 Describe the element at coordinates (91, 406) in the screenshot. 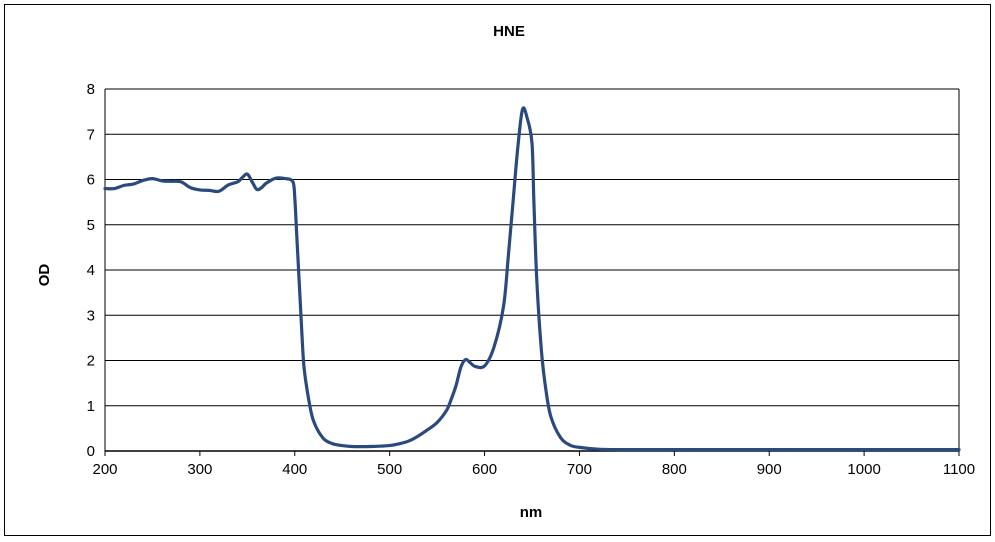

I see `y-tick-label: 1` at that location.